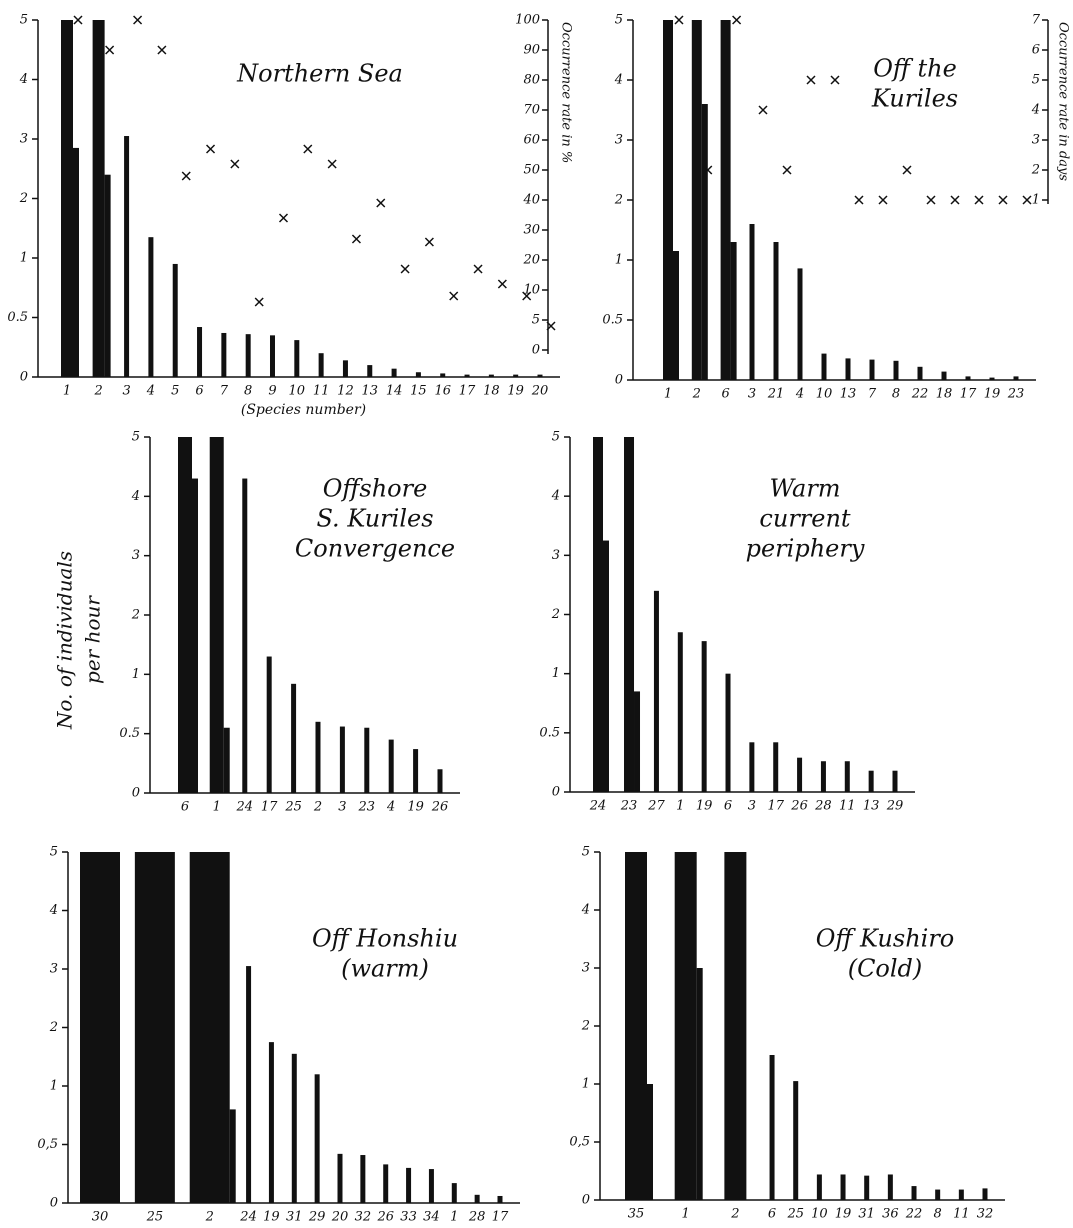 This screenshot has width=1073, height=1228. I want to click on x-tick-label: 28, so click(477, 1217).